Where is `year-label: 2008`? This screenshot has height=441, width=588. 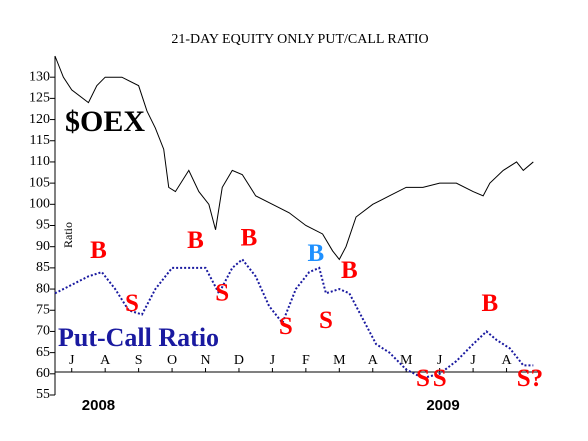 year-label: 2008 is located at coordinates (98, 405).